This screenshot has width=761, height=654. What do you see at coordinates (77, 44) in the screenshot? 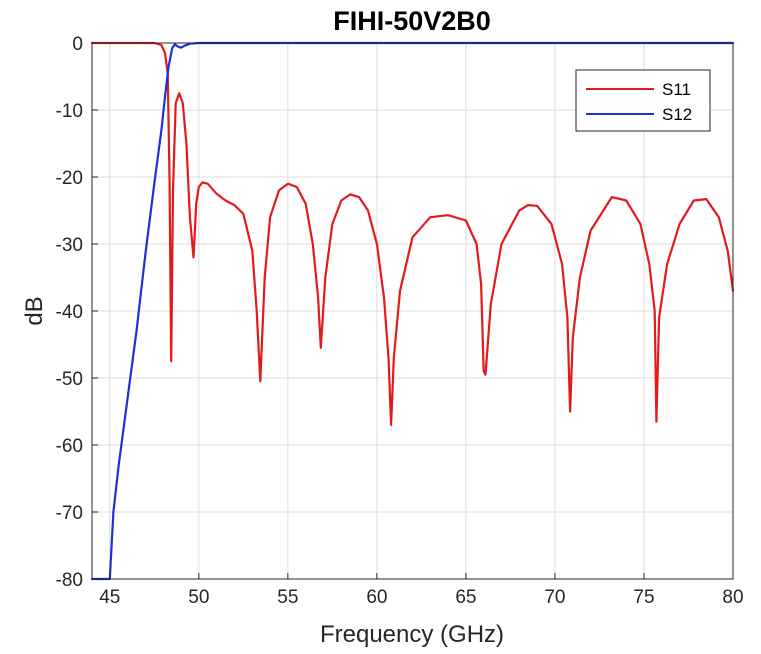
I see `y-tick-label: 0` at bounding box center [77, 44].